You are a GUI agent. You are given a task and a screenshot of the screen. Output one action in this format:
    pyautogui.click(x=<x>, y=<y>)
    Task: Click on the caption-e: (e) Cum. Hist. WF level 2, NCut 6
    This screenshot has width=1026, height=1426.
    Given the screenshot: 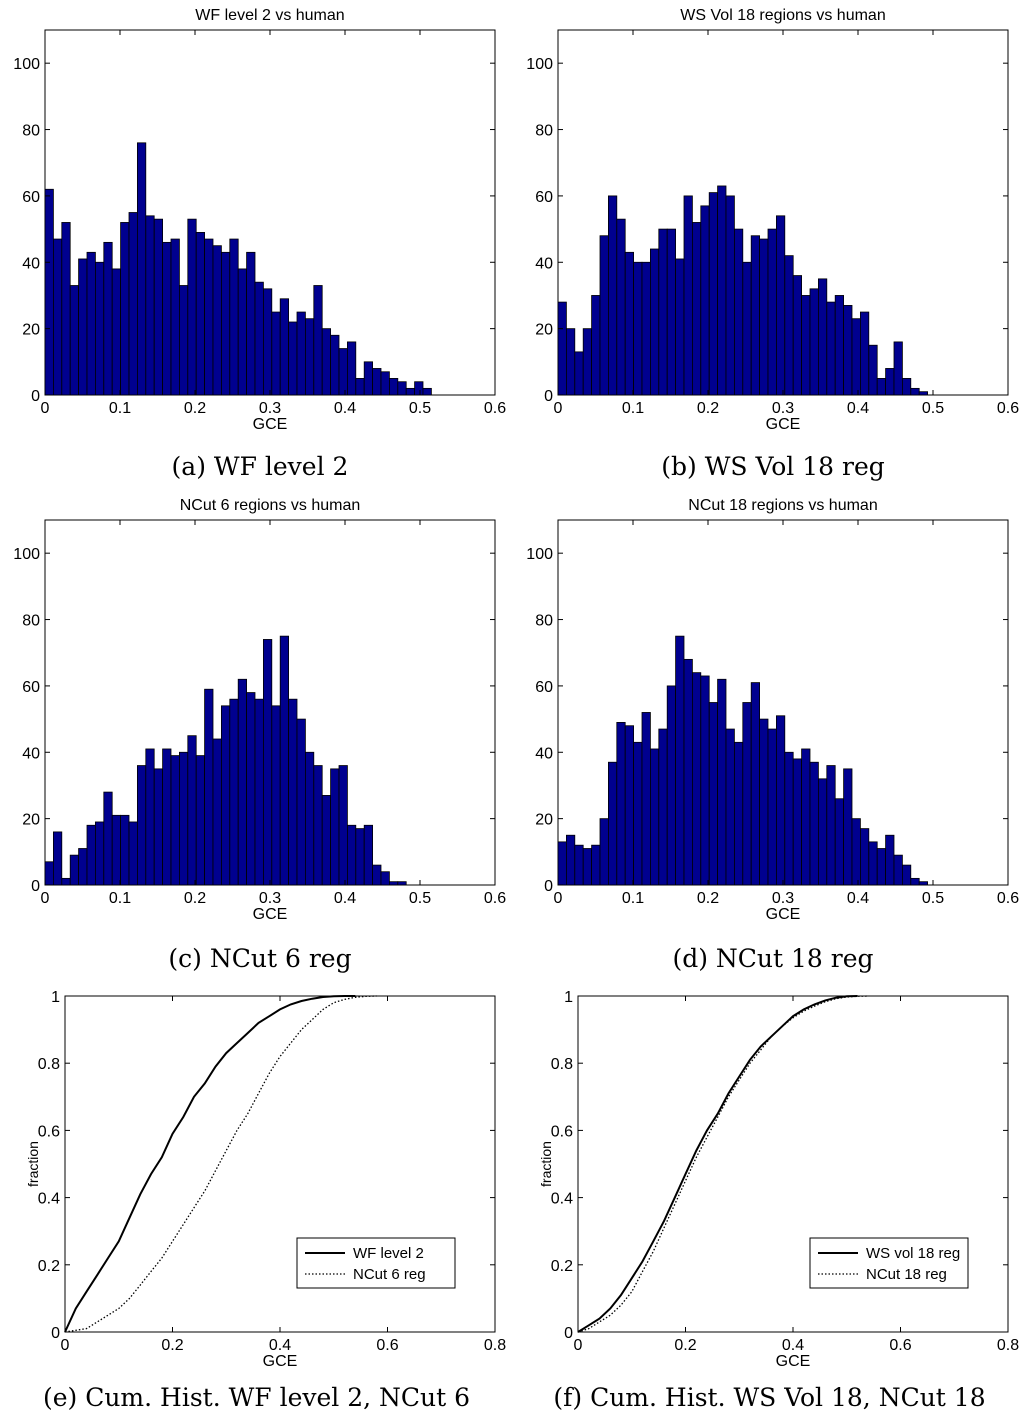 What is the action you would take?
    pyautogui.click(x=256, y=1397)
    